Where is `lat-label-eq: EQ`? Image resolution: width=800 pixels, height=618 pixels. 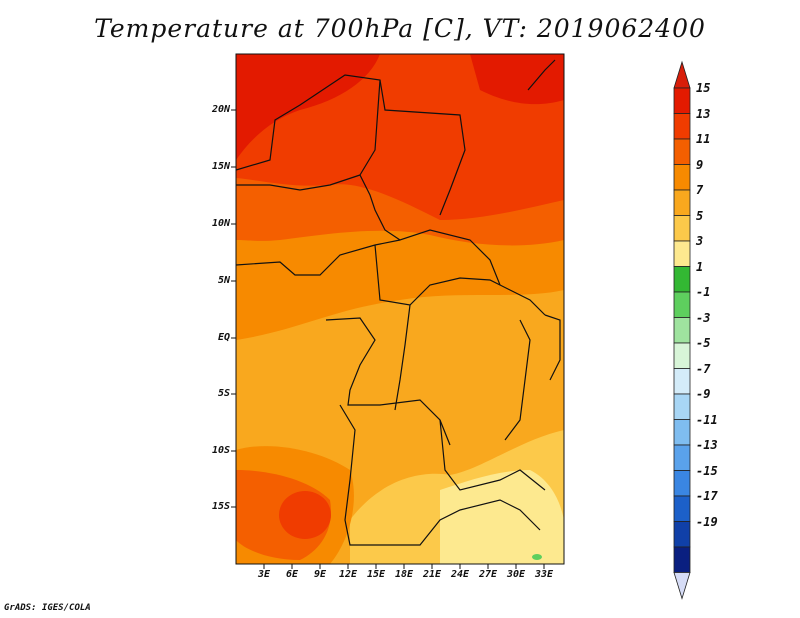
lat-label-eq: EQ is located at coordinates (223, 337).